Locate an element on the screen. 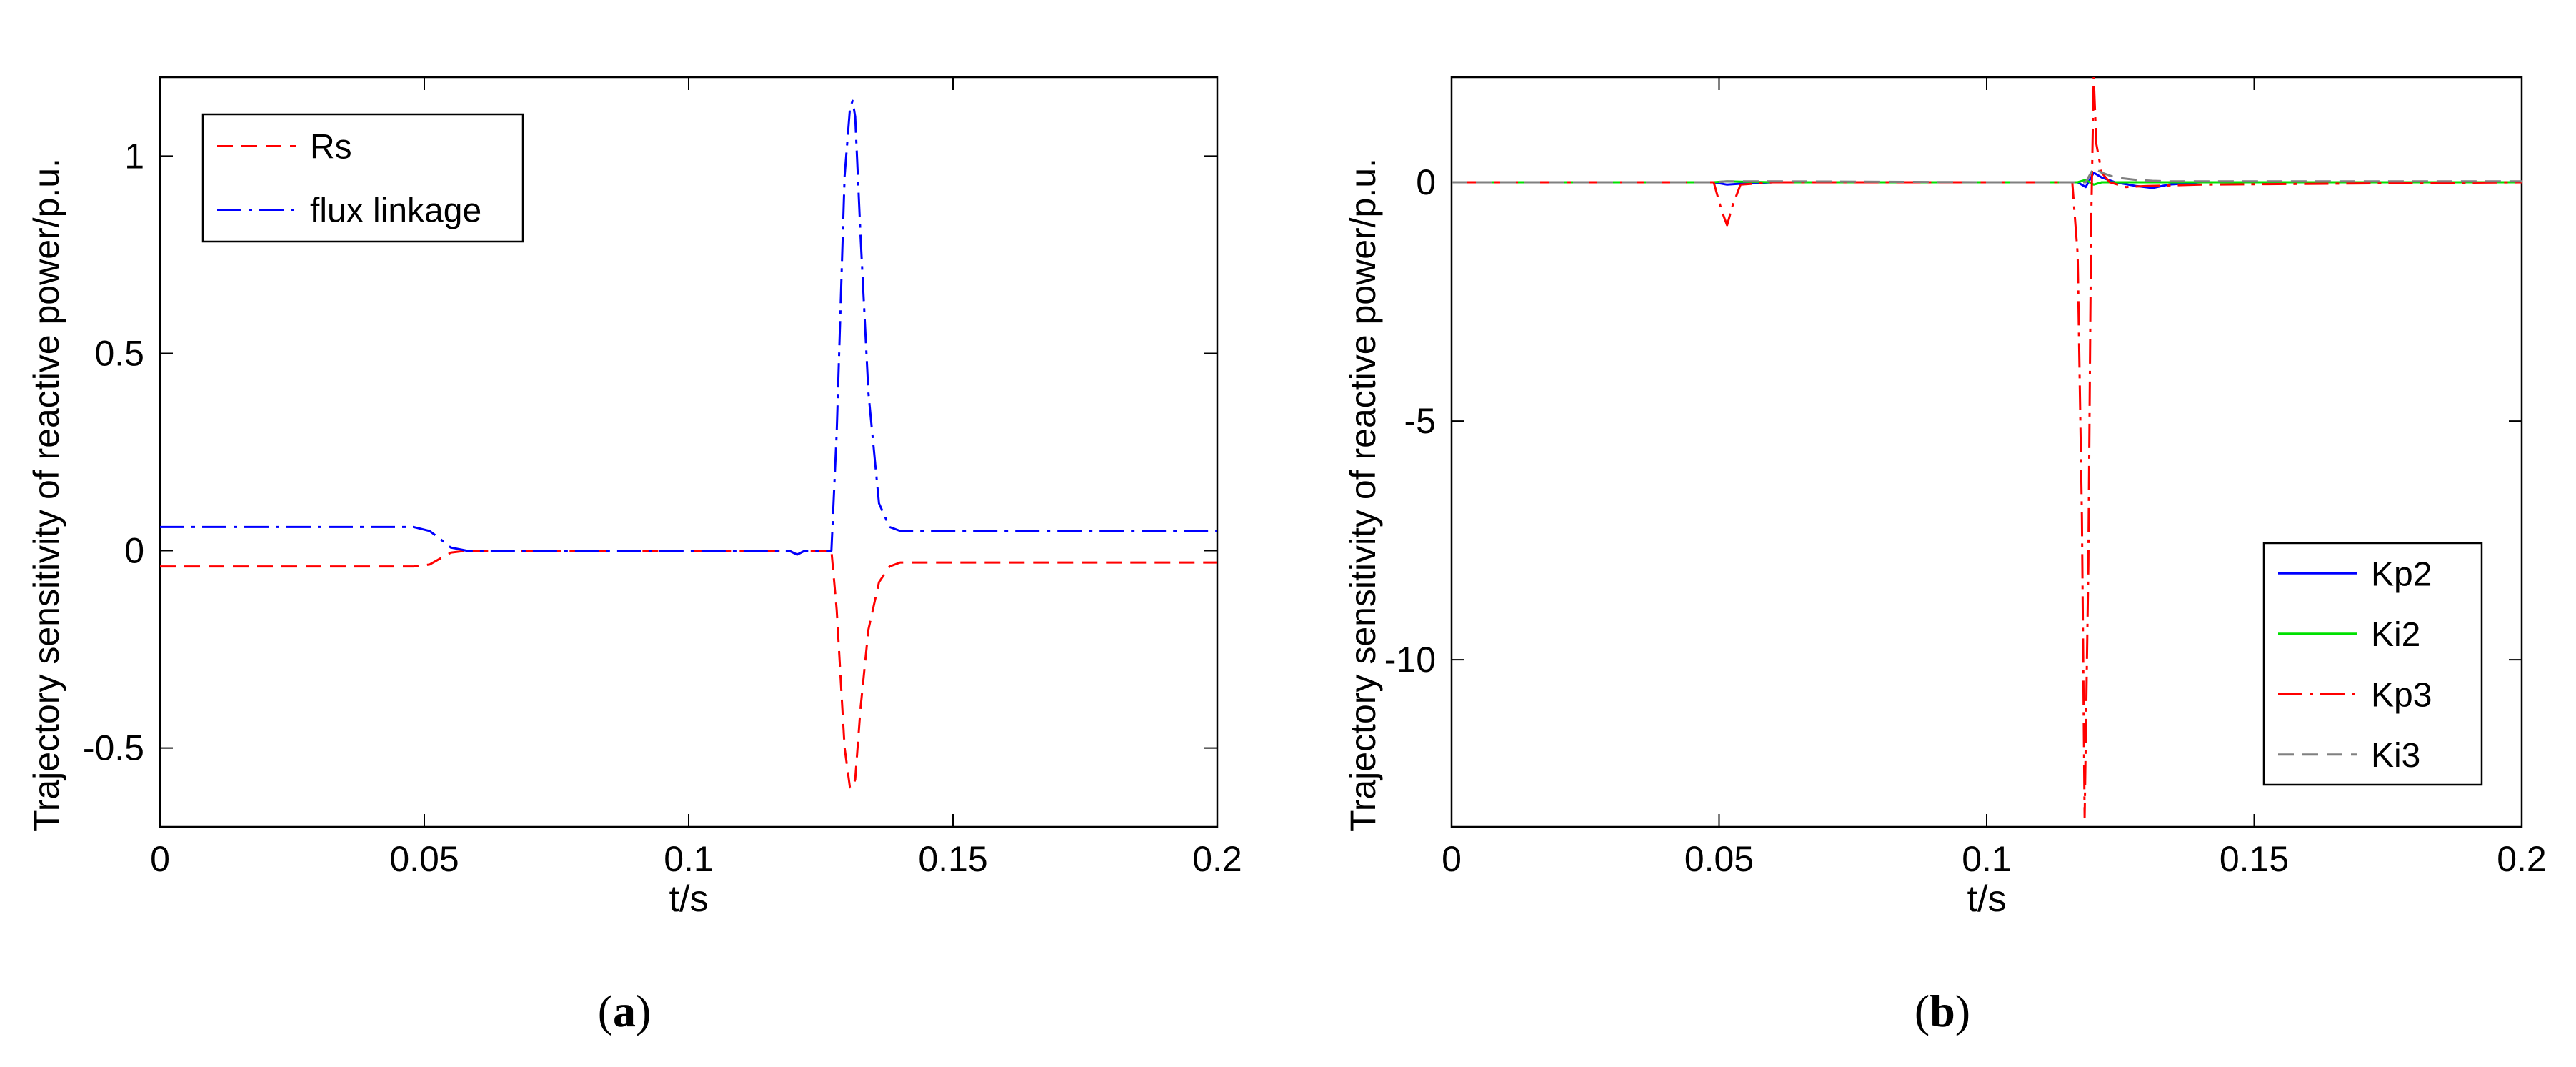 The width and height of the screenshot is (2576, 1067). legend-label: Rs is located at coordinates (331, 148).